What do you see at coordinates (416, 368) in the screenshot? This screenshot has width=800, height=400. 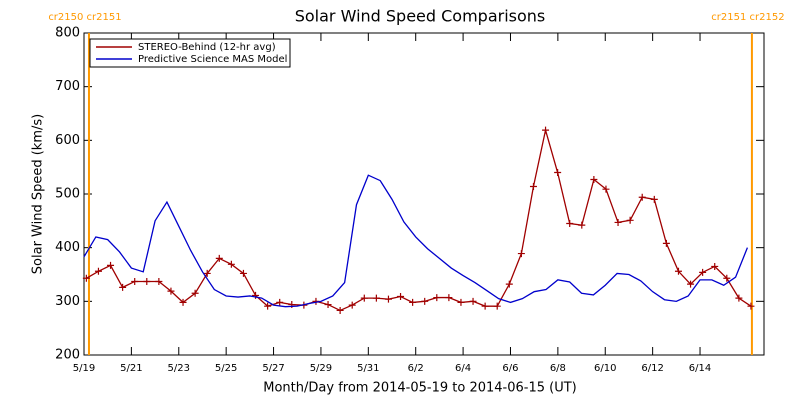 I see `x-tick-label: 6/2` at bounding box center [416, 368].